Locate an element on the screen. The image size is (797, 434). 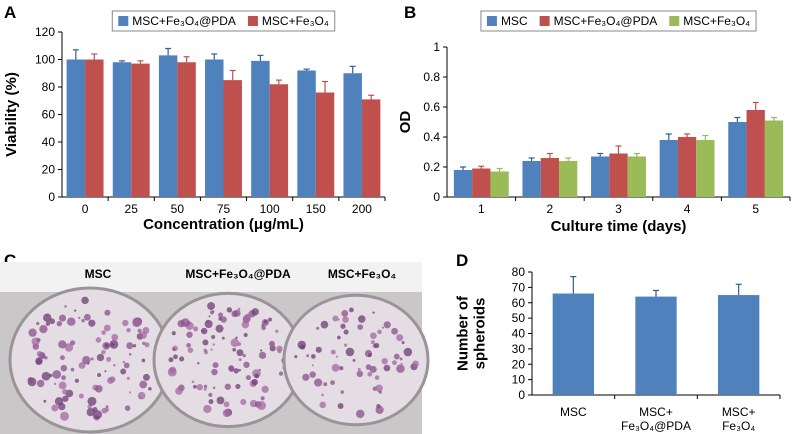
y-tick-label: 0 is located at coordinates (521, 395).